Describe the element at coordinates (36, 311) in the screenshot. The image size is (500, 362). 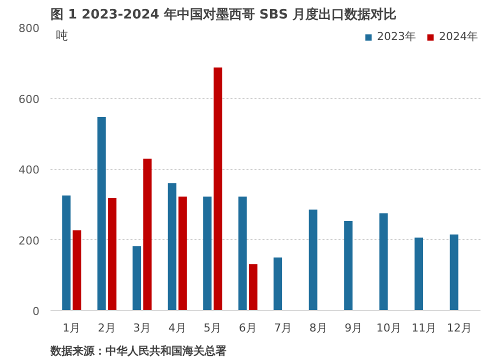
I see `y-tick-label: 0` at that location.